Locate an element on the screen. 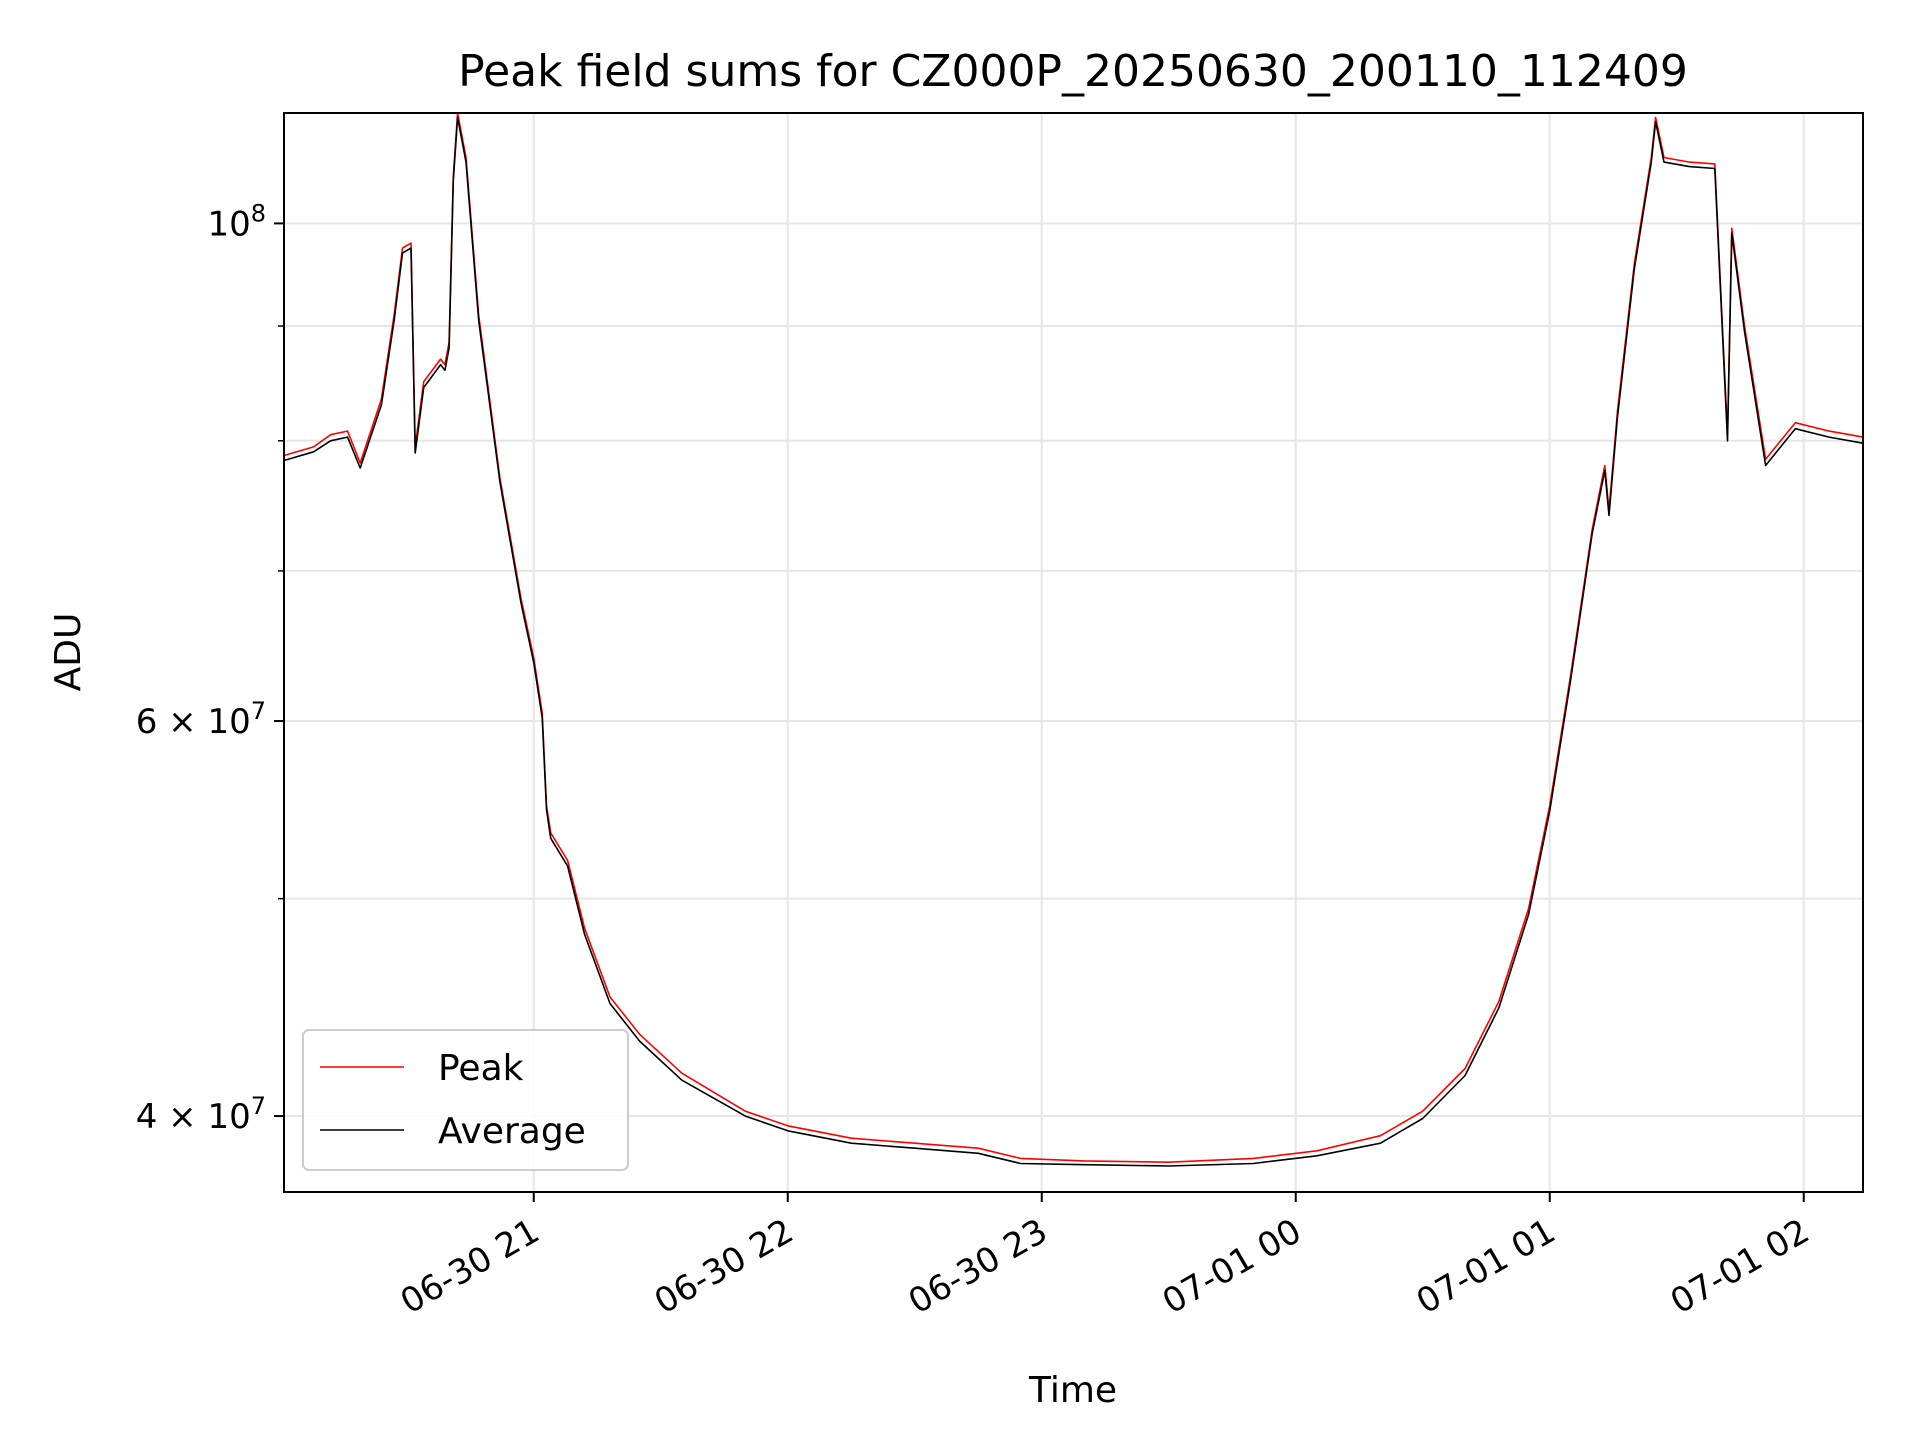 The height and width of the screenshot is (1440, 1920). y-axis-label: ADU is located at coordinates (68, 652).